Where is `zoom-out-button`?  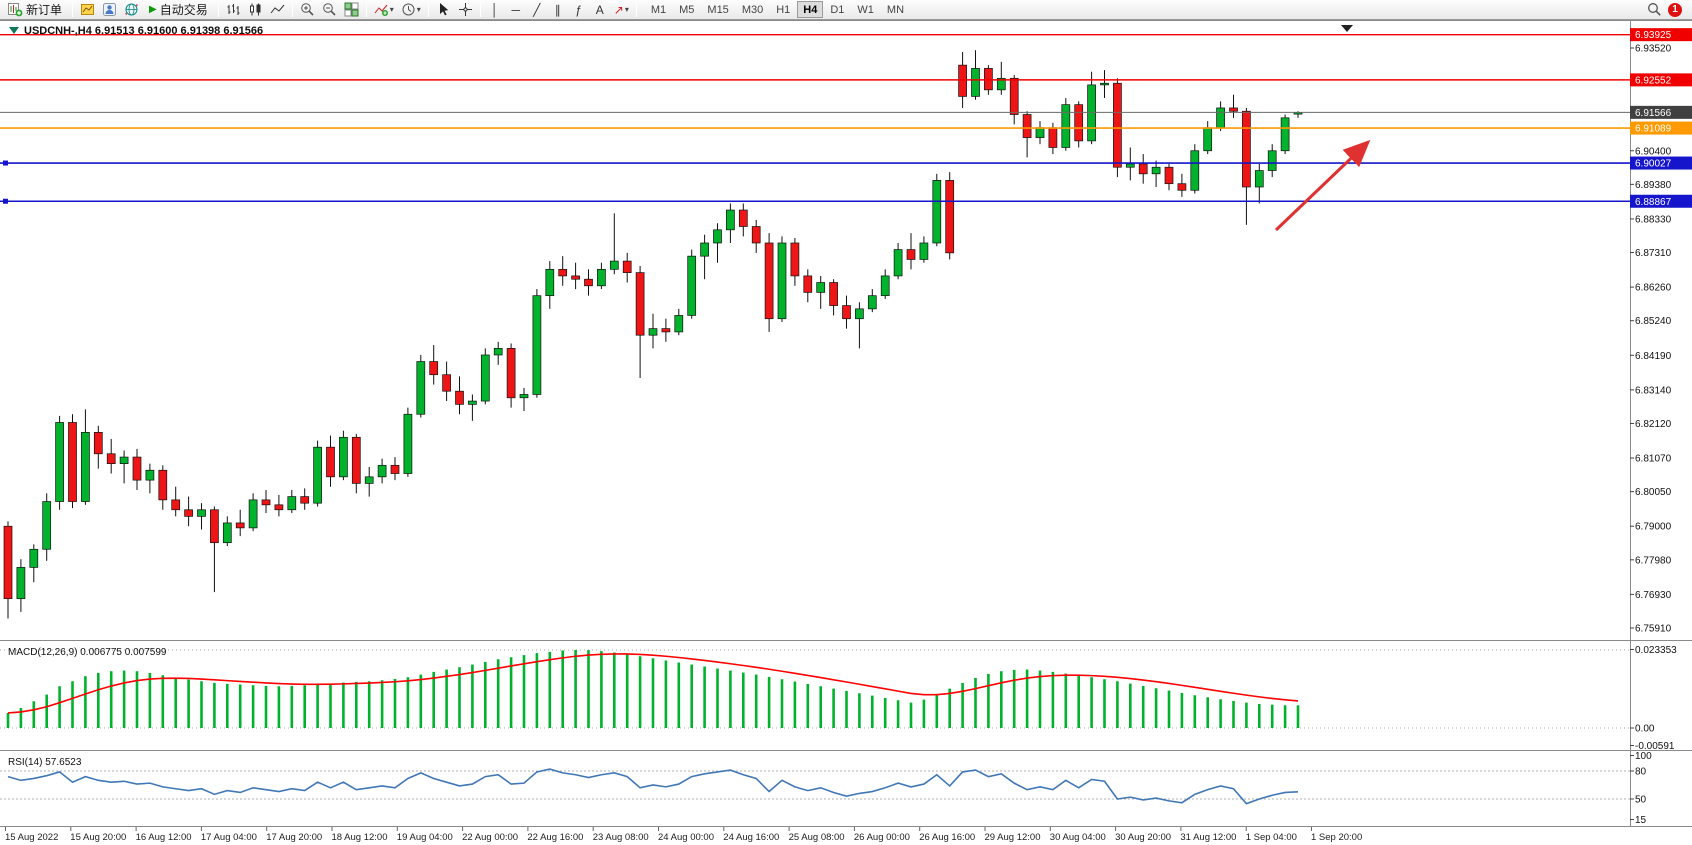
zoom-out-button is located at coordinates (329, 10).